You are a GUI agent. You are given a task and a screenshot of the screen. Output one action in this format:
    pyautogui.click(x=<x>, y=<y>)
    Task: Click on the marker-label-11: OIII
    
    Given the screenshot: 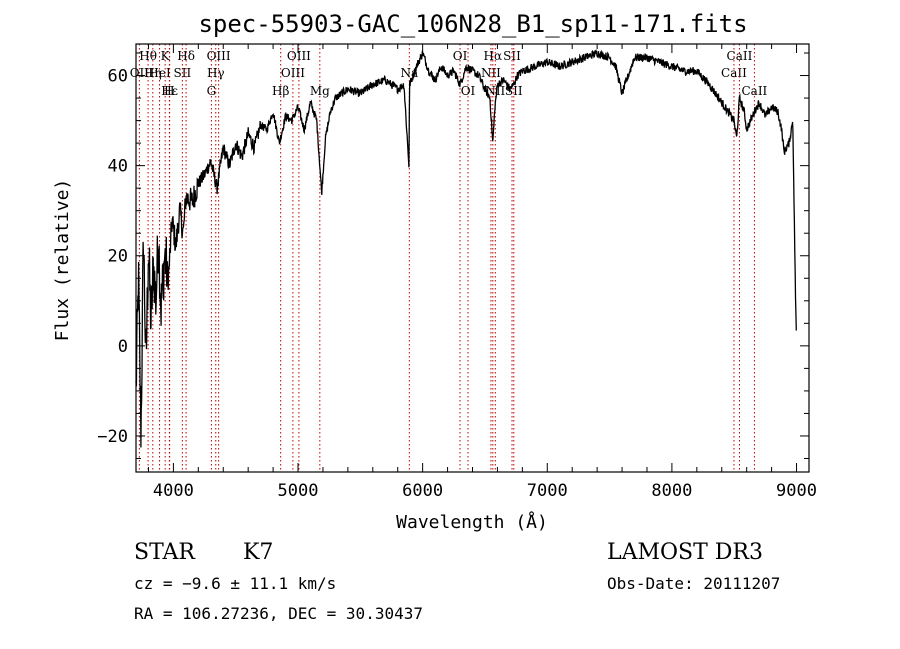 What is the action you would take?
    pyautogui.click(x=219, y=56)
    